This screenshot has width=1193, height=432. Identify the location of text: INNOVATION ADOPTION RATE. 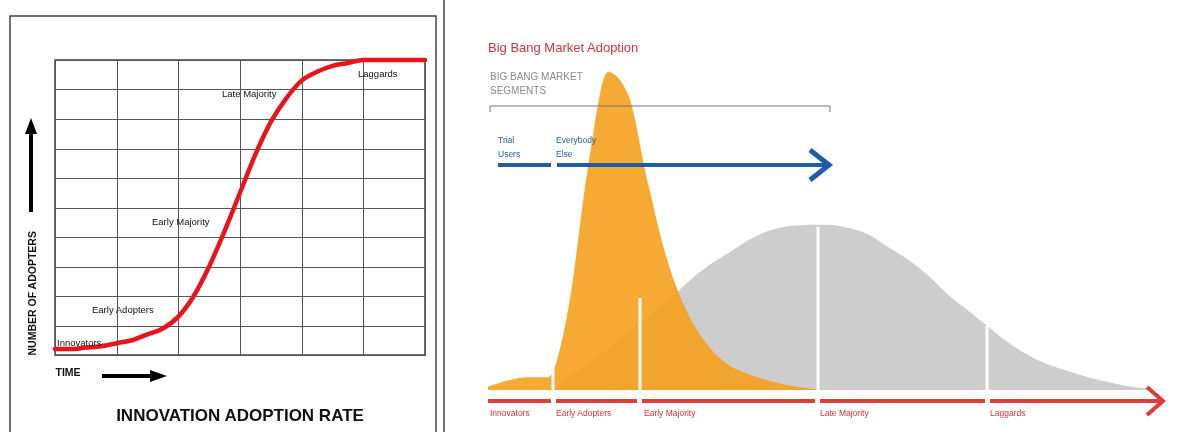
(240, 415).